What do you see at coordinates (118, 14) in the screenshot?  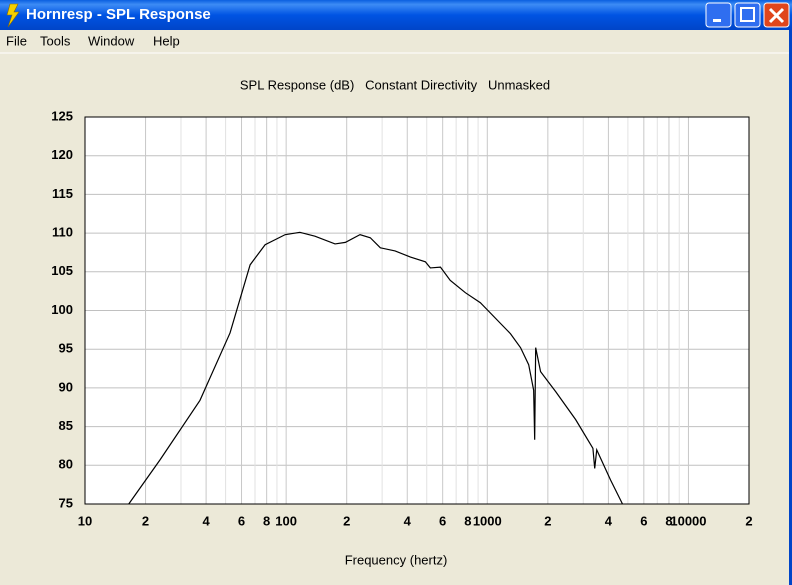 I see `window-title: Hornresp - SPL Response` at bounding box center [118, 14].